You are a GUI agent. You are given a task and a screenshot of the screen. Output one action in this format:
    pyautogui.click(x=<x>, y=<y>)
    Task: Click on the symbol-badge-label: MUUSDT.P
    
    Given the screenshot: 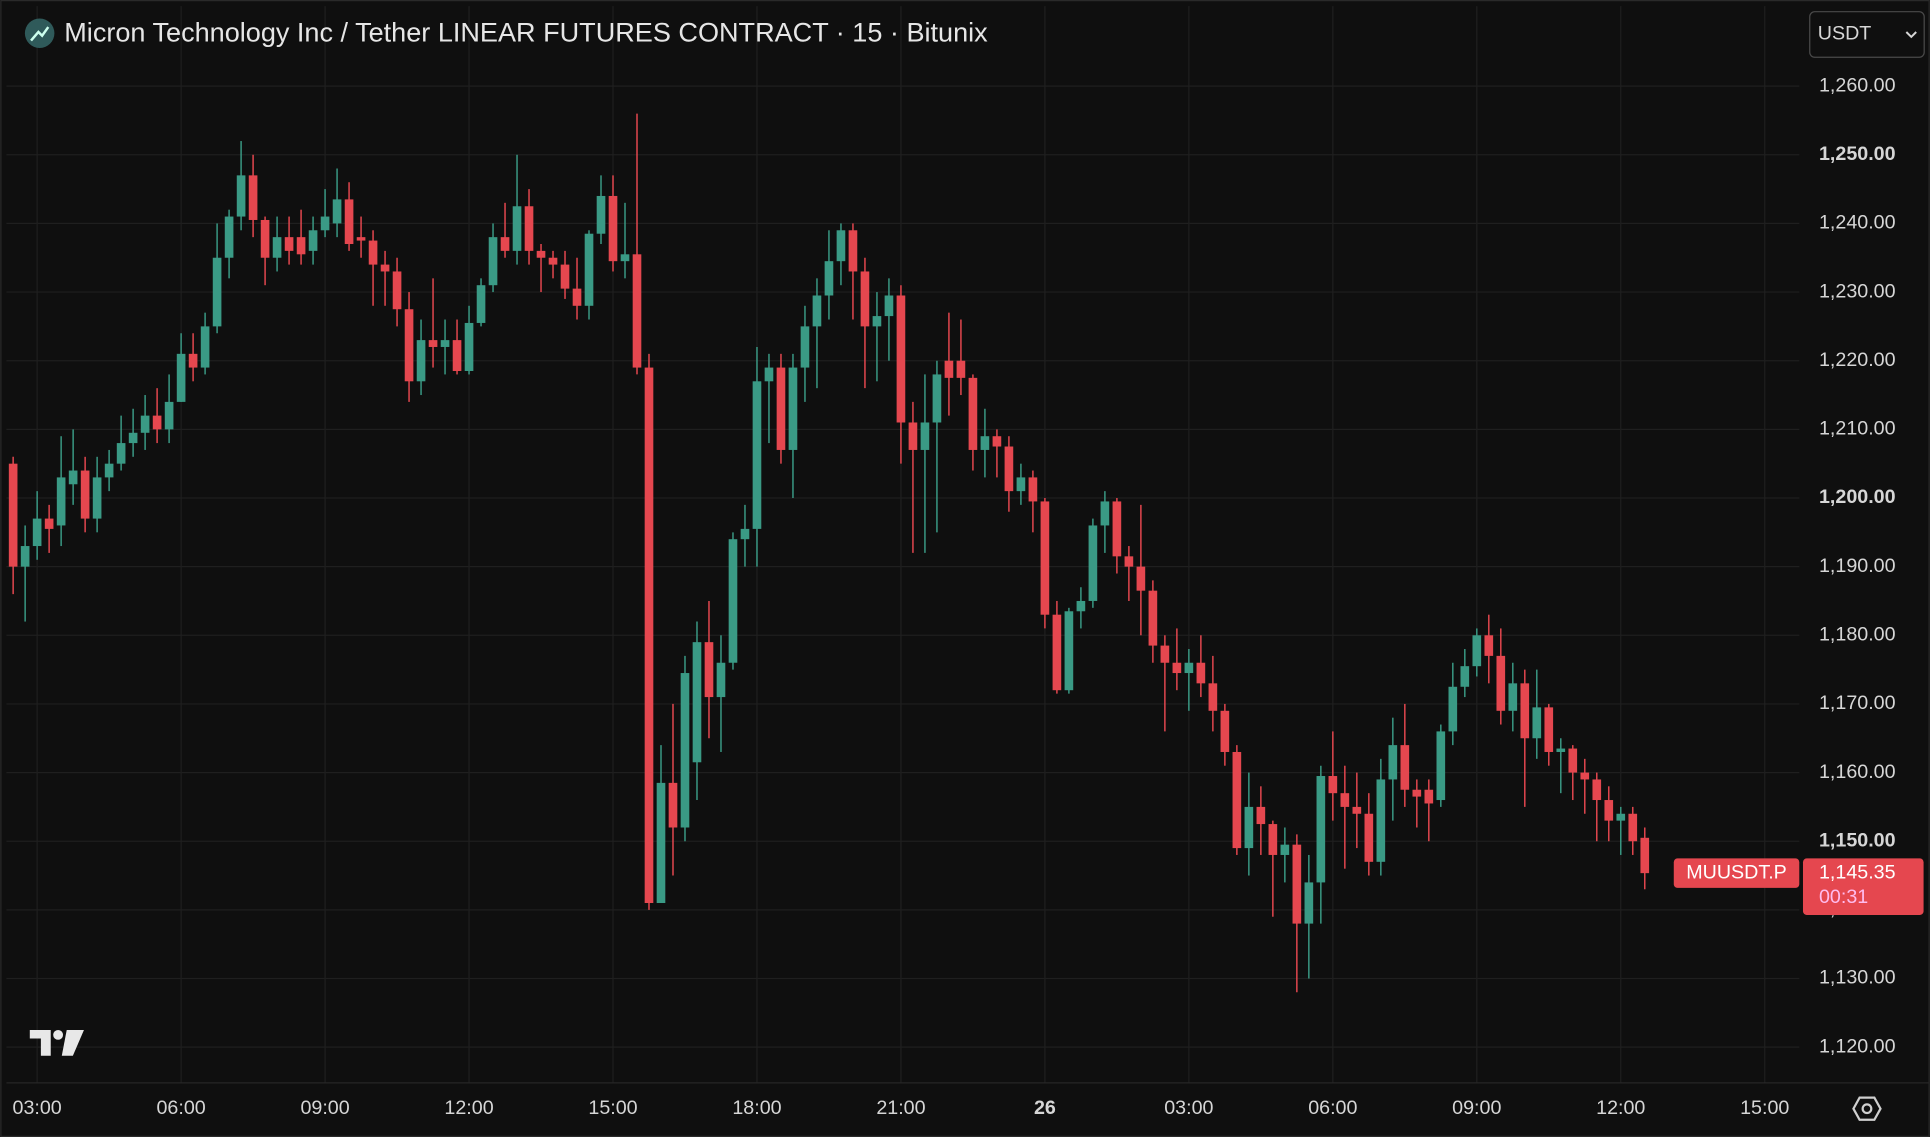 What is the action you would take?
    pyautogui.click(x=1736, y=872)
    